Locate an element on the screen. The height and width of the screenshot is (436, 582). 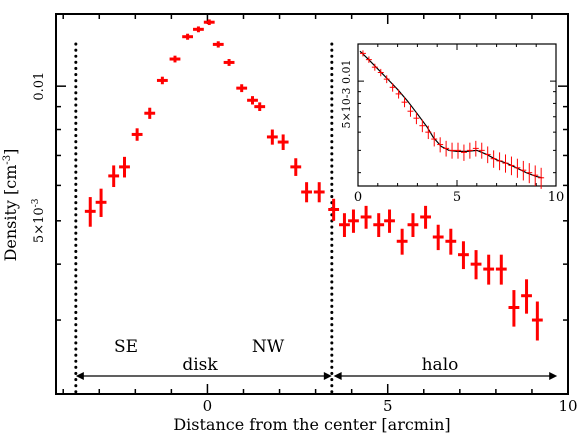
y-axis-label-sup: -3 is located at coordinates (7, 160).